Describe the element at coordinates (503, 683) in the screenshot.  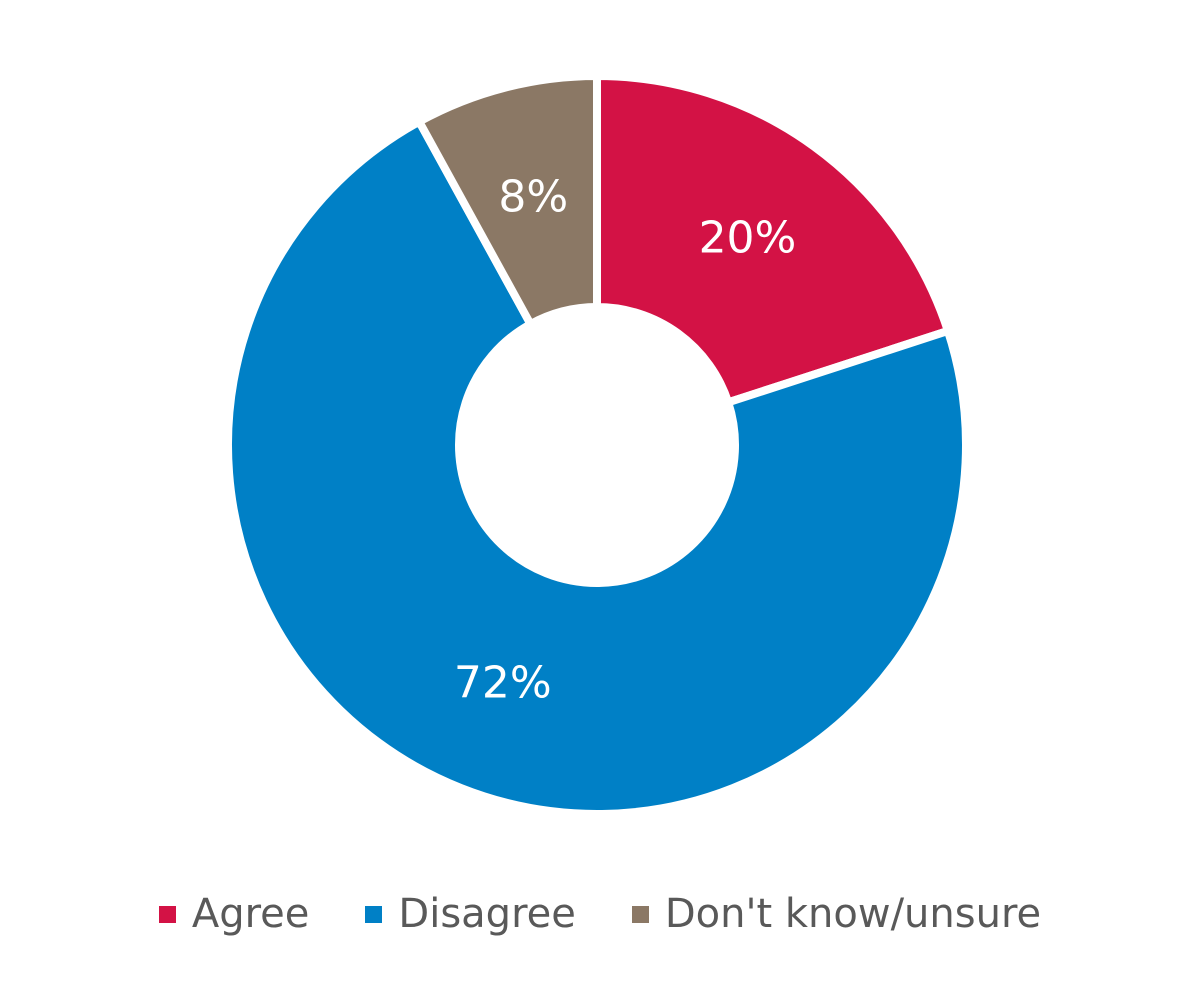
I see `slice-label-disagree: 72%` at that location.